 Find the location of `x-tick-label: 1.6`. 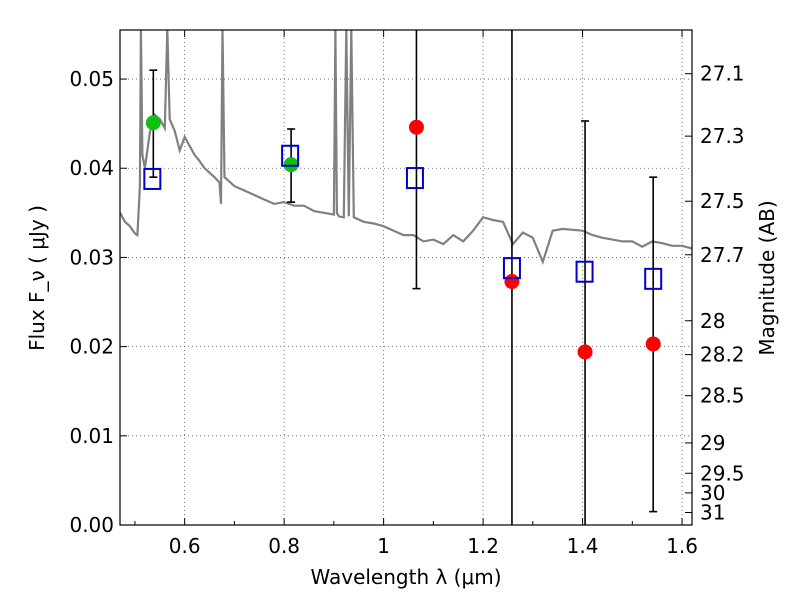

x-tick-label: 1.6 is located at coordinates (682, 546).